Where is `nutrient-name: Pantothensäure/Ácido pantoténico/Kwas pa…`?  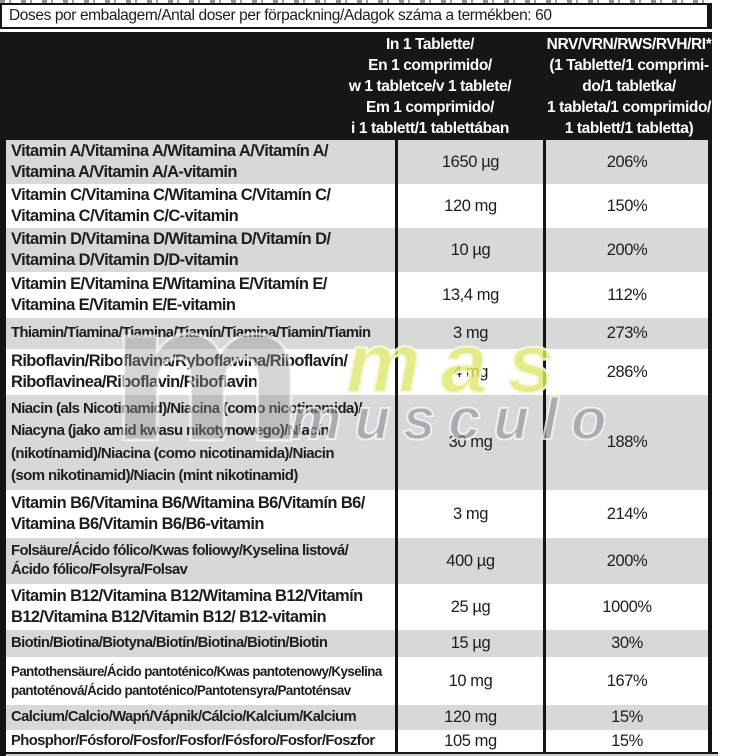 nutrient-name: Pantothensäure/Ácido pantoténico/Kwas pa… is located at coordinates (202, 681).